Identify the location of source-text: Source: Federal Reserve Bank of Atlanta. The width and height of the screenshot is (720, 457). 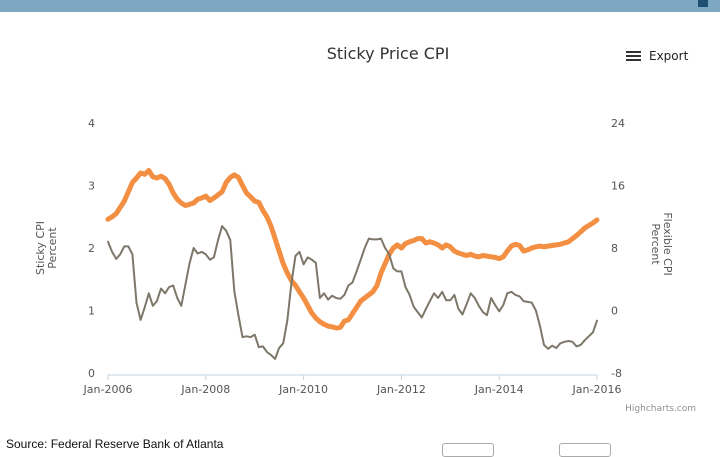
(115, 444).